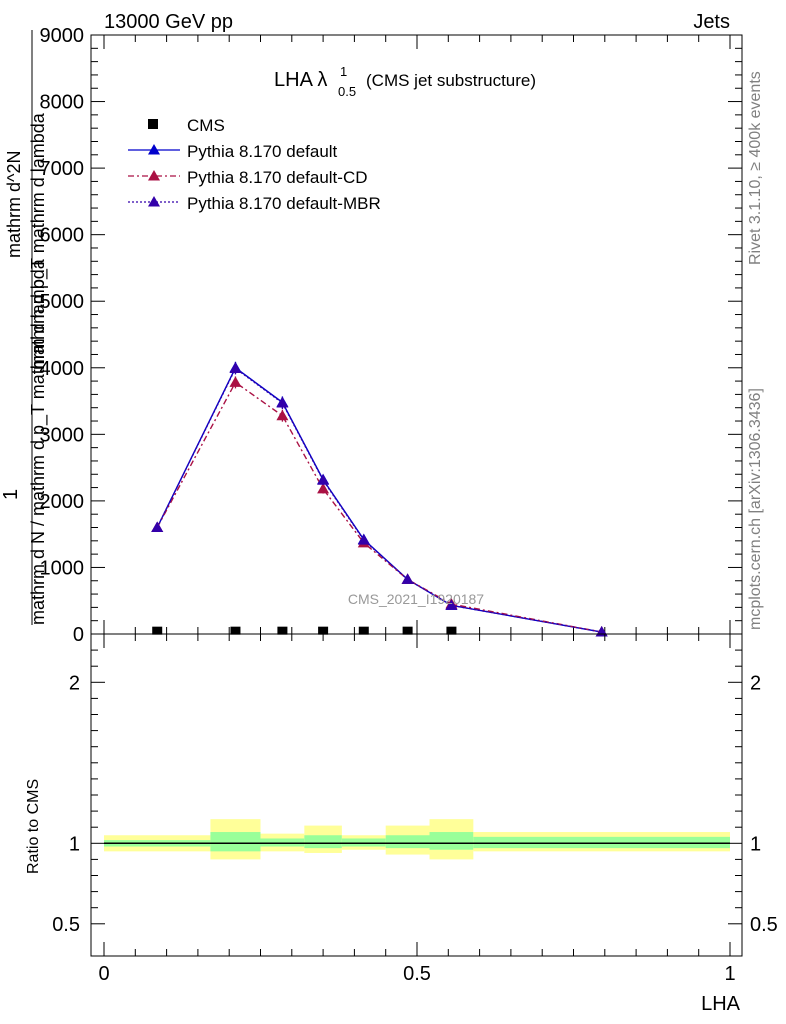 The image size is (786, 1024). What do you see at coordinates (38, 241) in the screenshot?
I see `ylabel-numerator-part-2: mathrm d p_T mathrm d lambda` at bounding box center [38, 241].